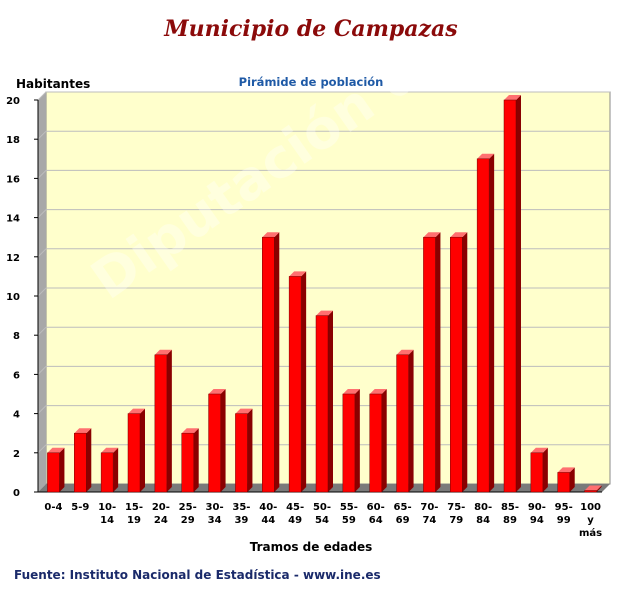  I want to click on x-tick-label: 20-, so click(161, 507).